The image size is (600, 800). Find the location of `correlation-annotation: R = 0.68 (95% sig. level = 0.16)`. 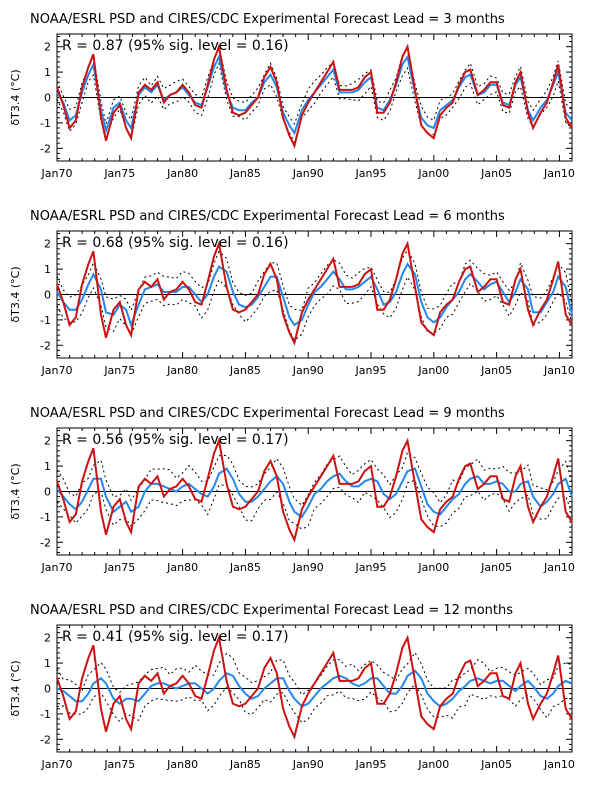

correlation-annotation: R = 0.68 (95% sig. level = 0.16) is located at coordinates (175, 243).